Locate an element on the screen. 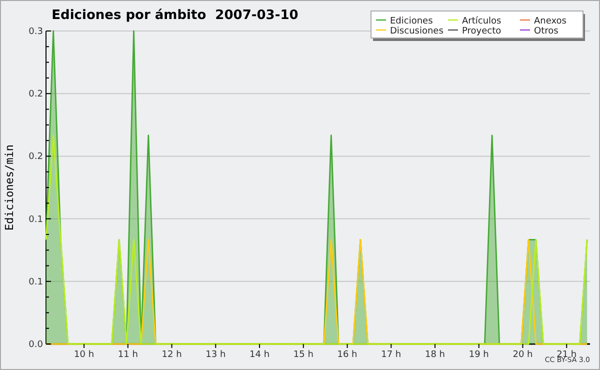  legend-label: Anexos is located at coordinates (550, 21).